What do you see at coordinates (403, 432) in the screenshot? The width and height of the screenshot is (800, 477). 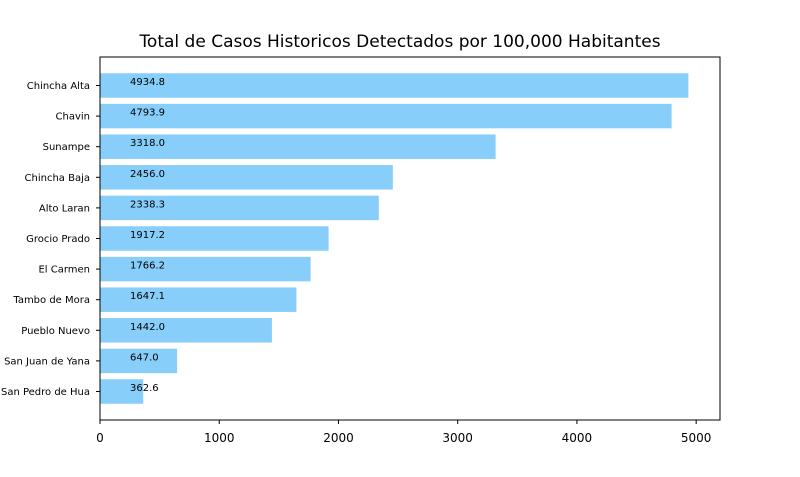 I see `x-axis: 0 1000 2000 3000 4000 5000` at bounding box center [403, 432].